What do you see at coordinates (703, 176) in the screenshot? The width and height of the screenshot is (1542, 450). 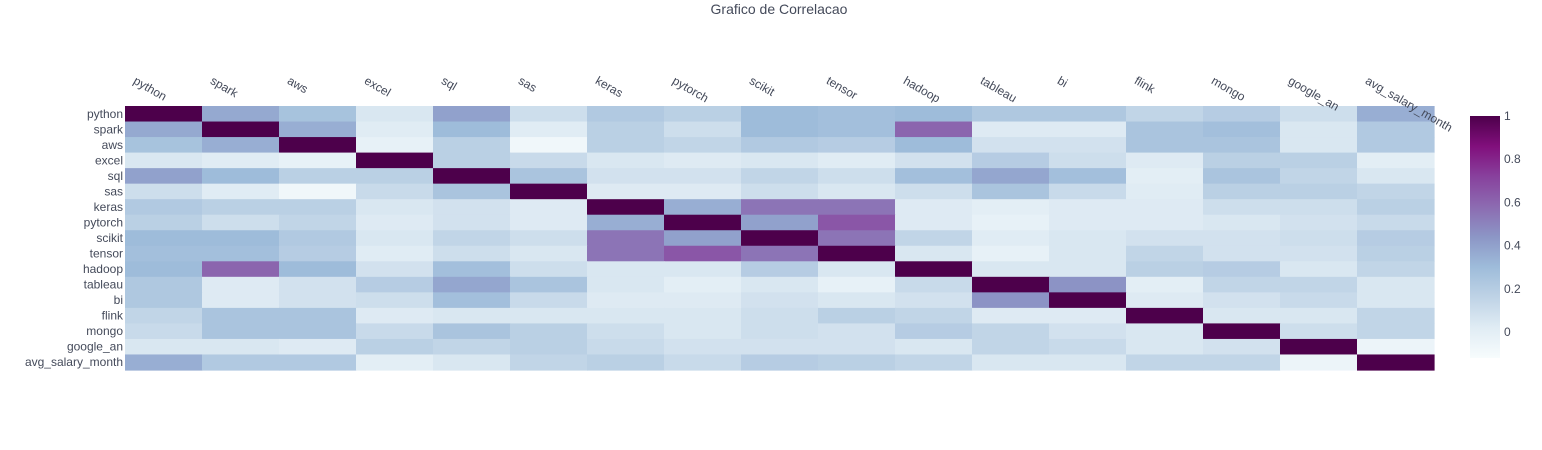 I see `heatmap-cell-sql-pytorch` at bounding box center [703, 176].